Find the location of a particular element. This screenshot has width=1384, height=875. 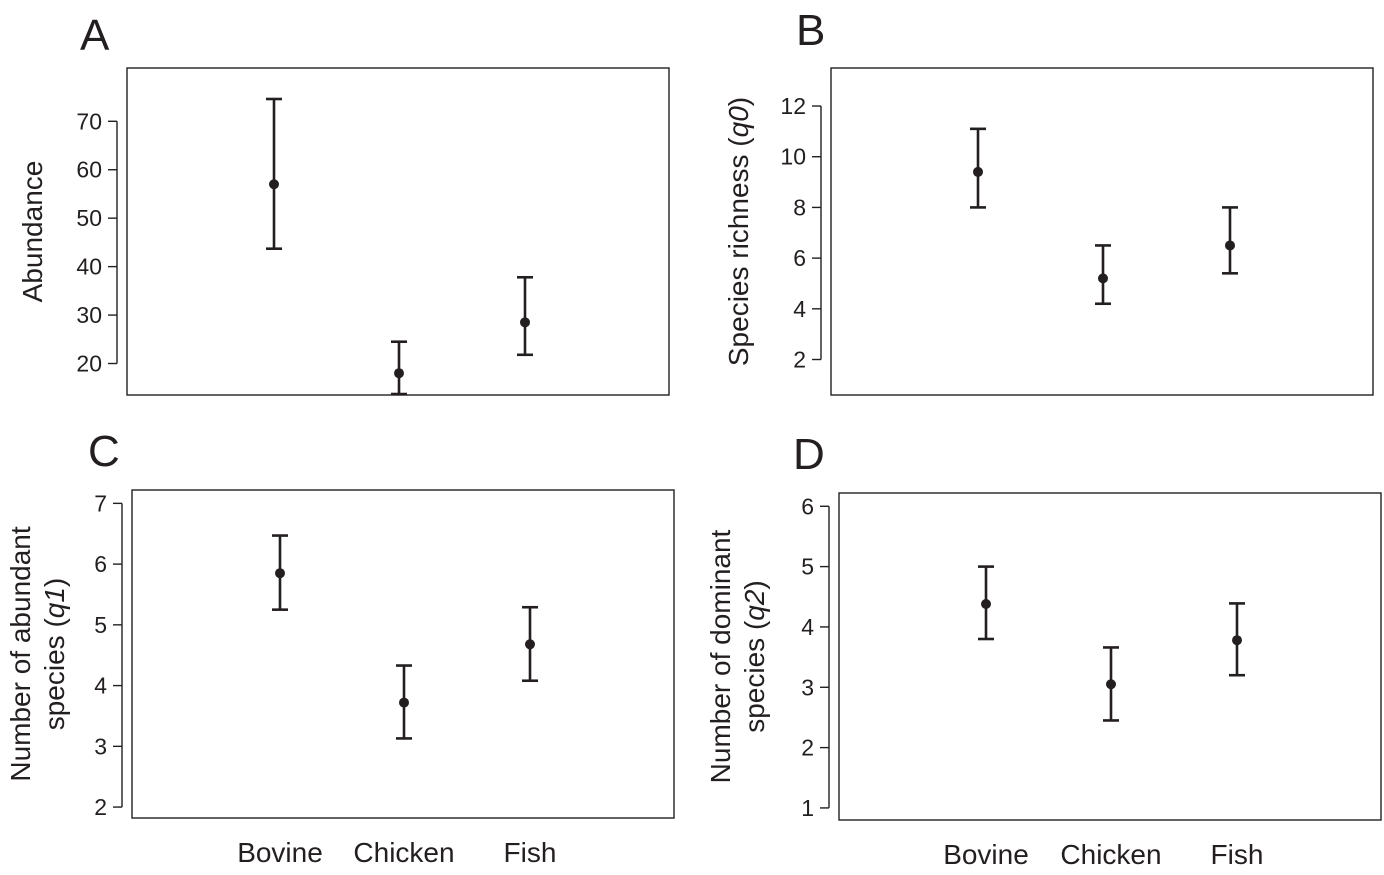

y-axis-title-line2: species (q1) is located at coordinates (54, 654).